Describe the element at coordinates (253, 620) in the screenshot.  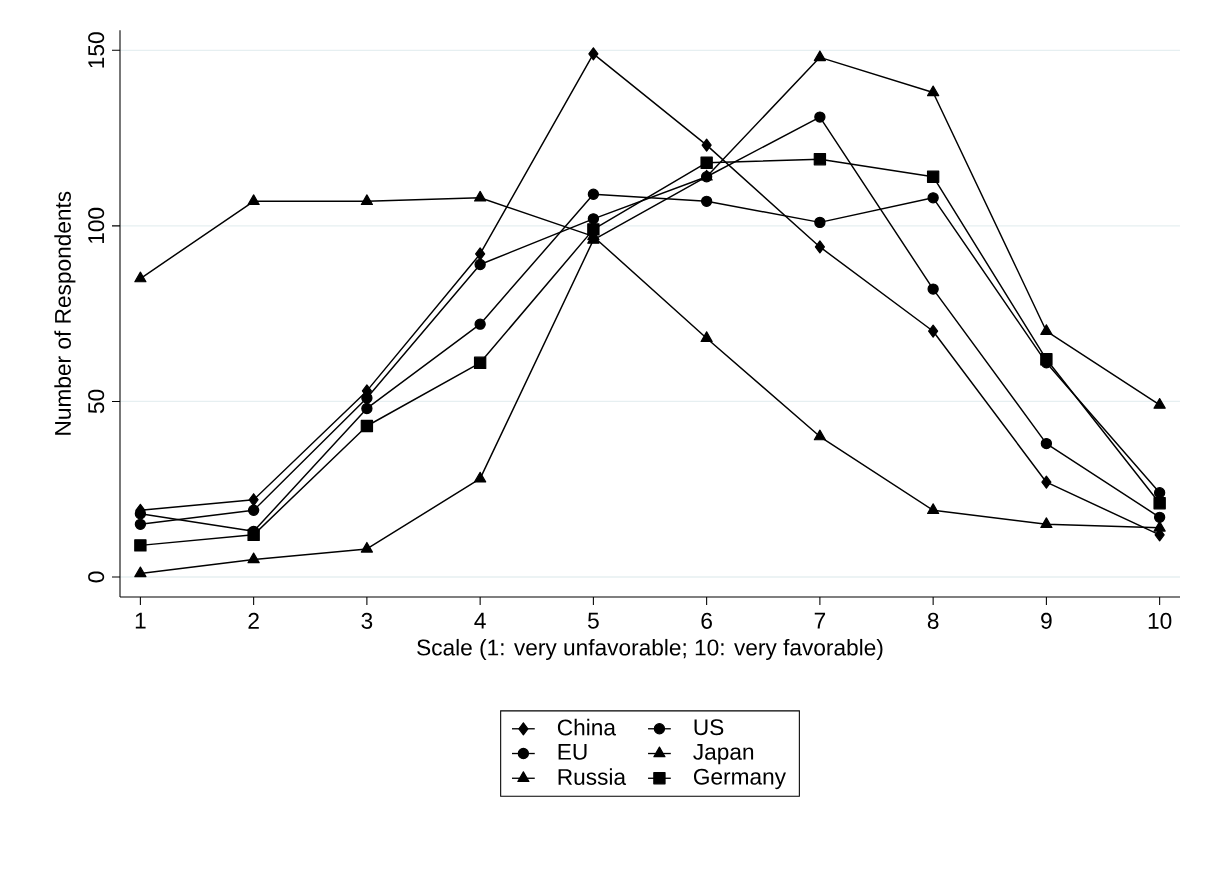
I see `x-tick-label: 2` at that location.